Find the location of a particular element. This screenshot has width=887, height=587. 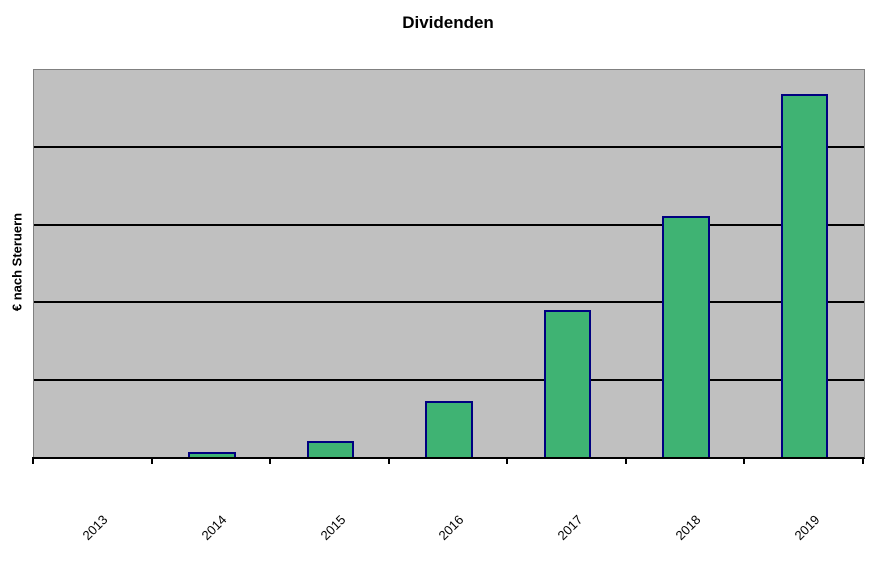

bar-2015 is located at coordinates (330, 448).